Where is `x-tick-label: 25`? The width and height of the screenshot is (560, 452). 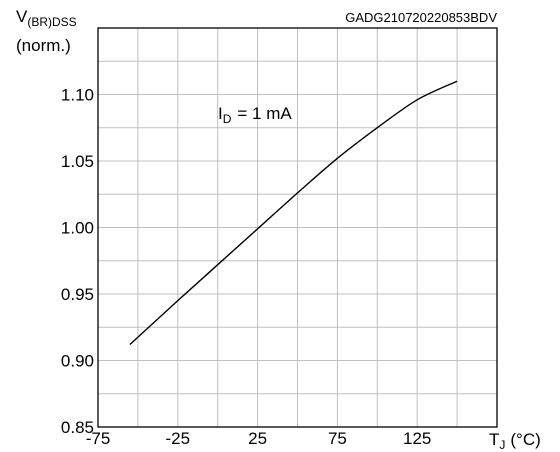 x-tick-label: 25 is located at coordinates (257, 438).